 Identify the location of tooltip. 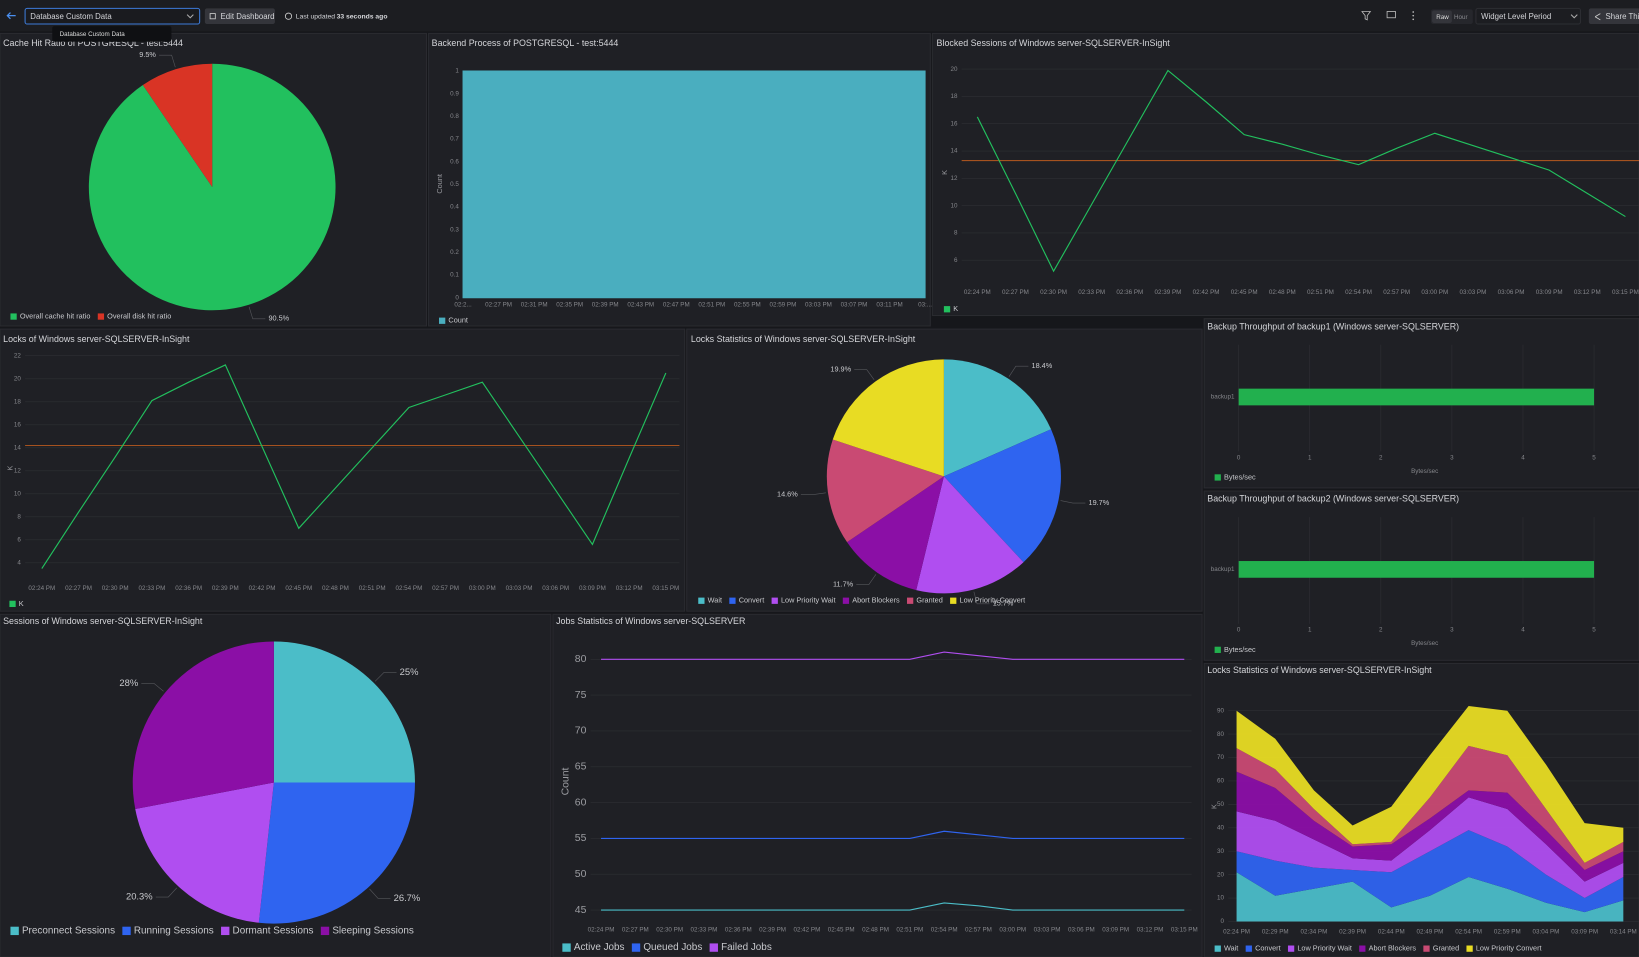
(112, 34).